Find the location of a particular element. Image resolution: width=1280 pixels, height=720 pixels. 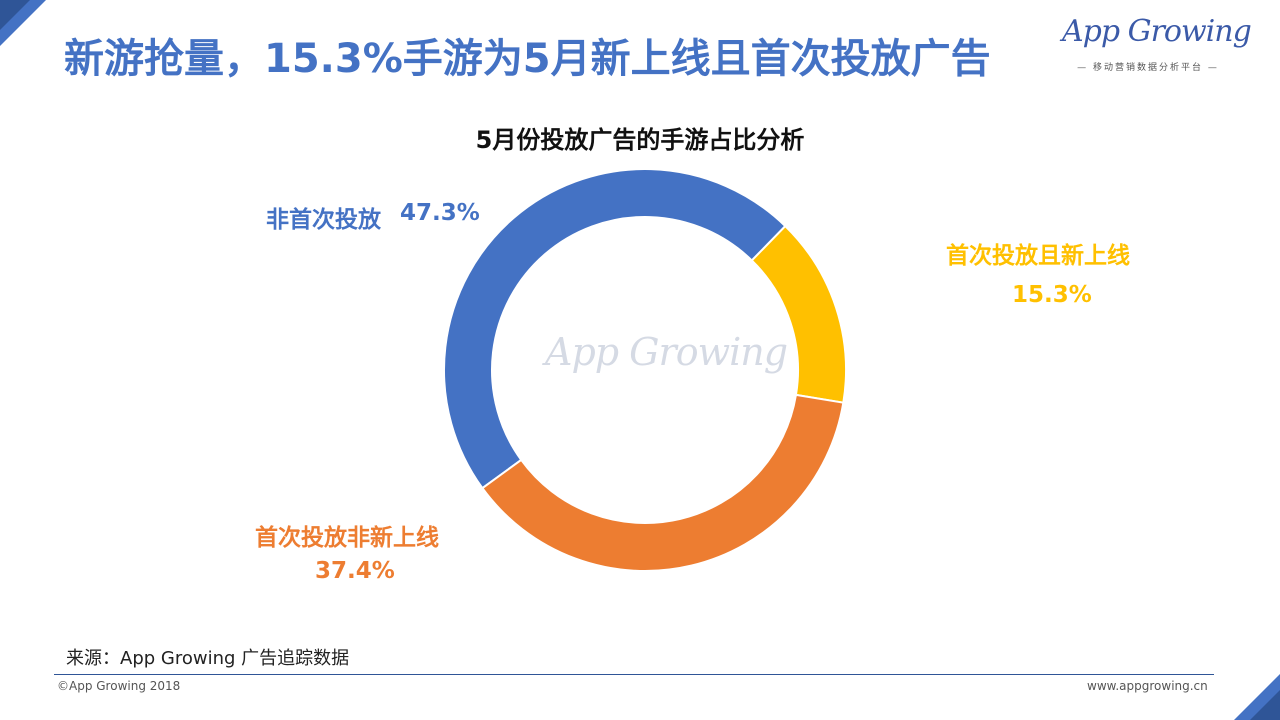

app-growing-logo: App Growing — 移动营销数据分析平台 — is located at coordinates (1157, 45).